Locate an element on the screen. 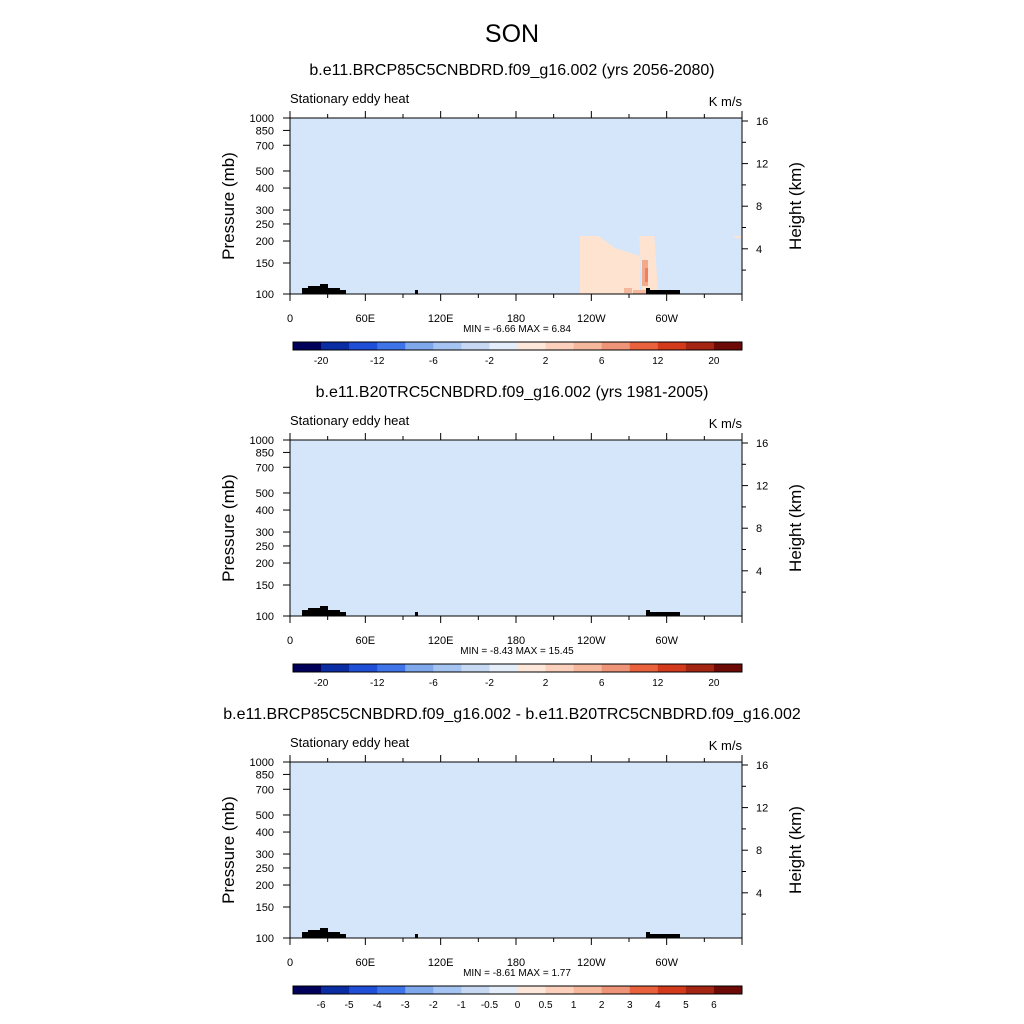 Image resolution: width=1024 pixels, height=1024 pixels. min-max-stats: MIN = -8.43 MAX = 15.45 is located at coordinates (517, 651).